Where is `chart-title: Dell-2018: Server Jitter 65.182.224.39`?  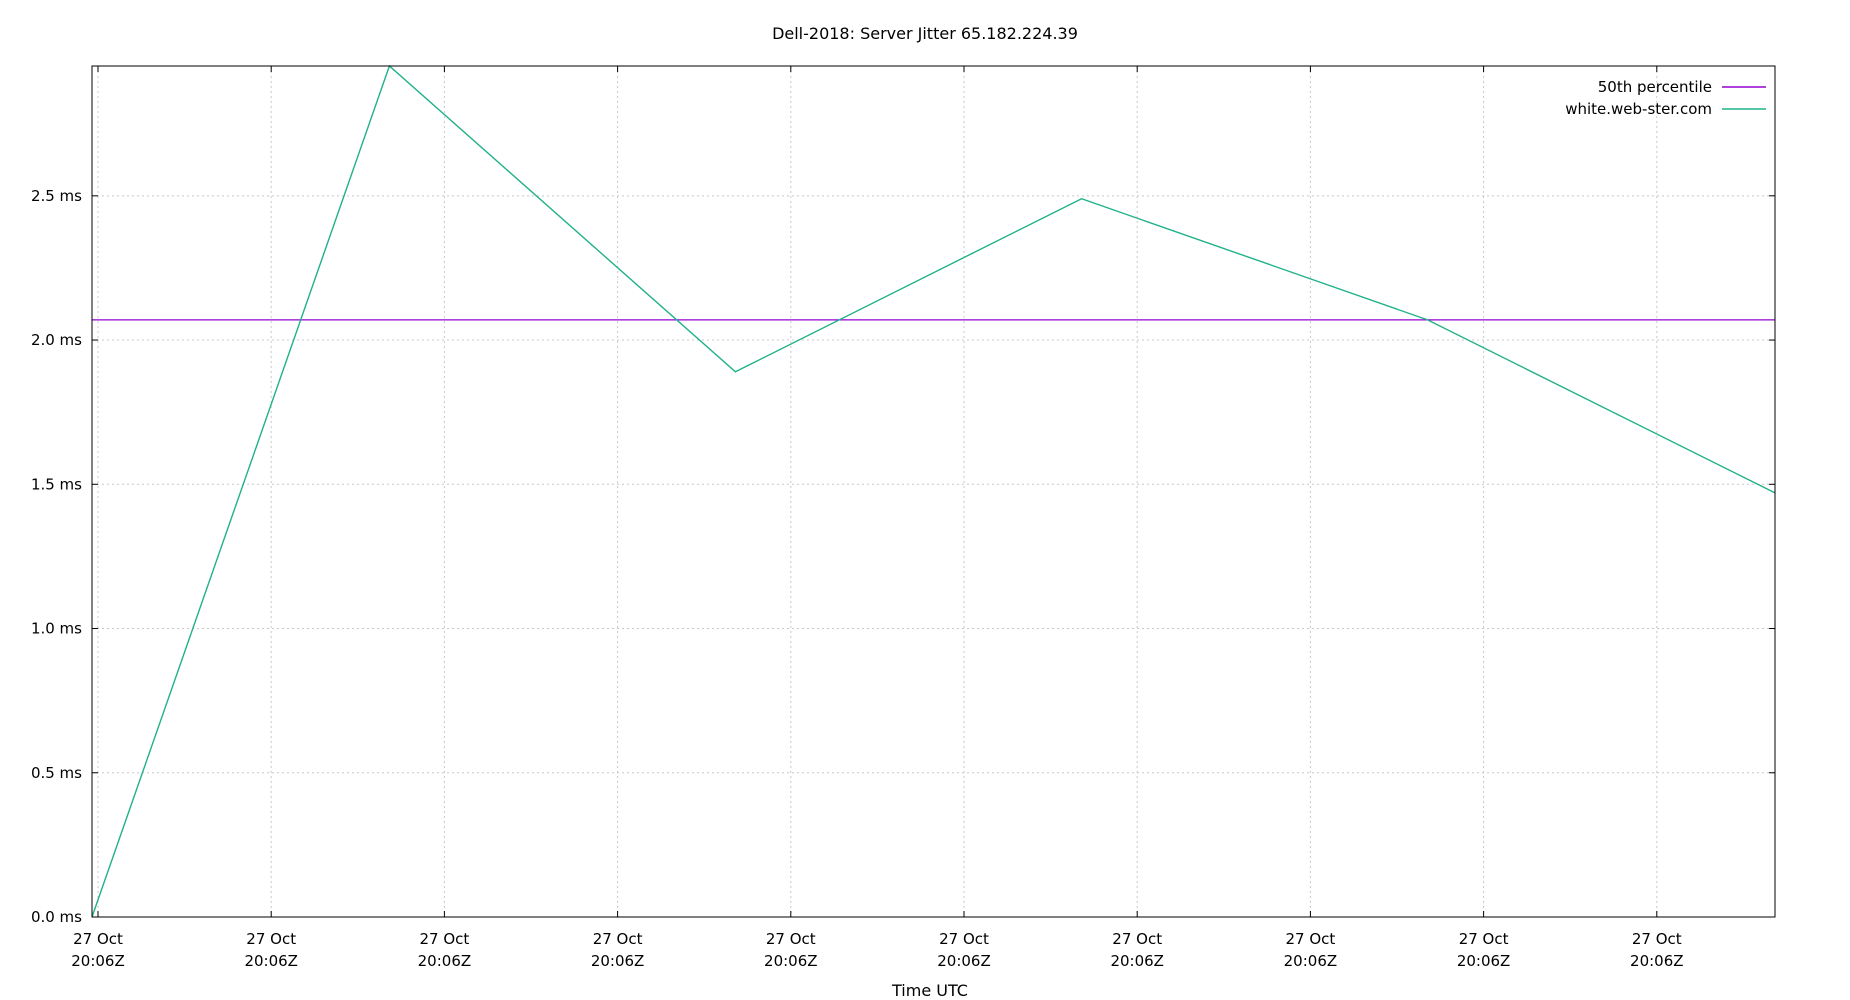 chart-title: Dell-2018: Server Jitter 65.182.224.39 is located at coordinates (925, 33).